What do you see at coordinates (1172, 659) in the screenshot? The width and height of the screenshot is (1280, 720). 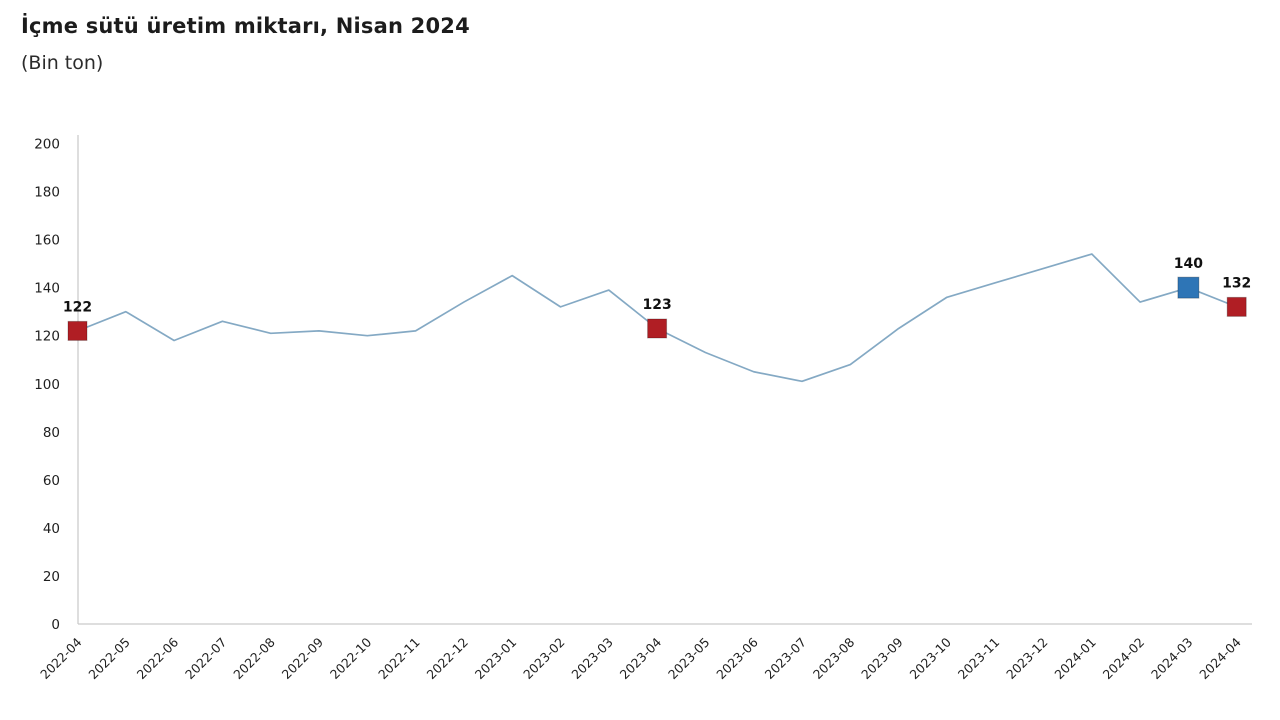 I see `x-tick-label: 2024-03` at bounding box center [1172, 659].